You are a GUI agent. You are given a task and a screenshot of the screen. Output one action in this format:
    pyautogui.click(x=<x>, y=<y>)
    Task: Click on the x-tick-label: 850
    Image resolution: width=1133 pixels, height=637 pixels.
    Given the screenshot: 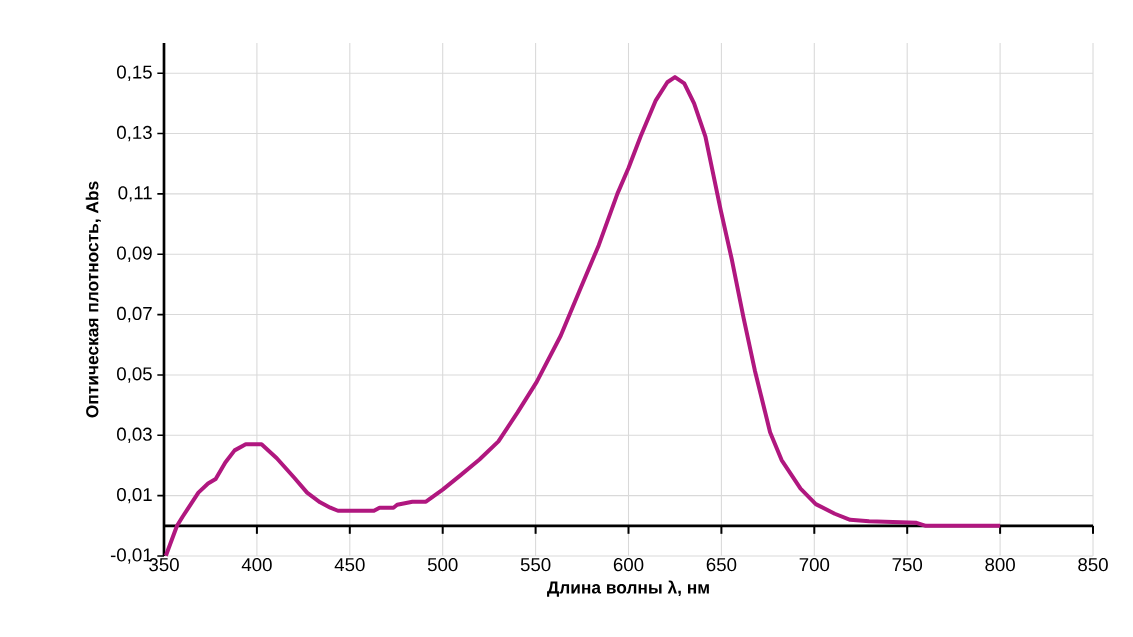 What is the action you would take?
    pyautogui.click(x=1093, y=565)
    